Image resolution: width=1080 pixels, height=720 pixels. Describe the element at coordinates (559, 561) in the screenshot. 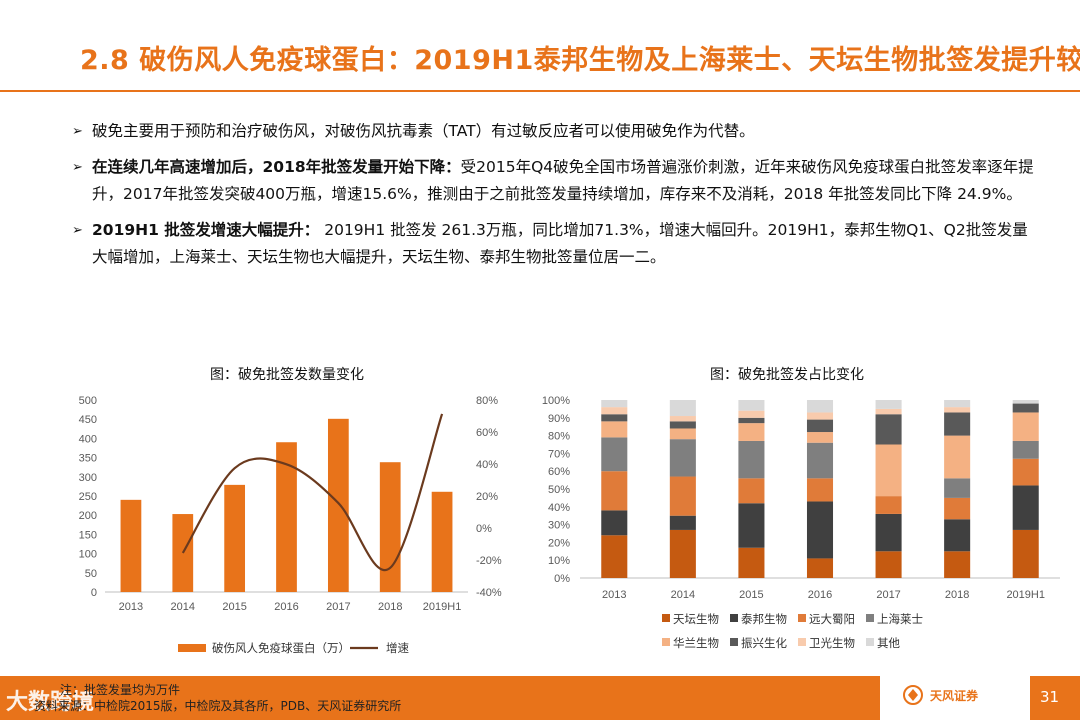

I see `y-tick-label: 10%` at that location.